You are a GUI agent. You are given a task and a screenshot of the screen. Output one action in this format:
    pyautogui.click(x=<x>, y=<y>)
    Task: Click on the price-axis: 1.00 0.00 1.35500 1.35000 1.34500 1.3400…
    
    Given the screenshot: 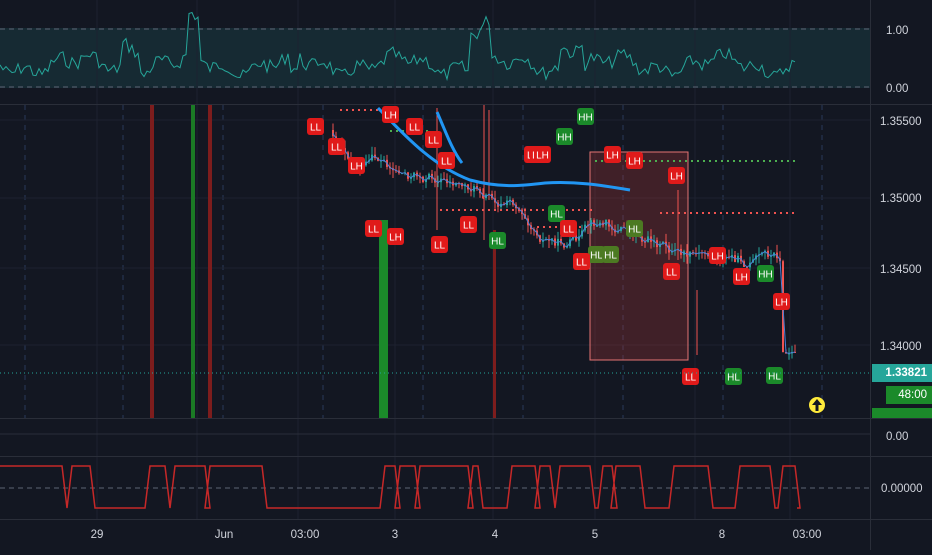 What is the action you would take?
    pyautogui.click(x=901, y=260)
    